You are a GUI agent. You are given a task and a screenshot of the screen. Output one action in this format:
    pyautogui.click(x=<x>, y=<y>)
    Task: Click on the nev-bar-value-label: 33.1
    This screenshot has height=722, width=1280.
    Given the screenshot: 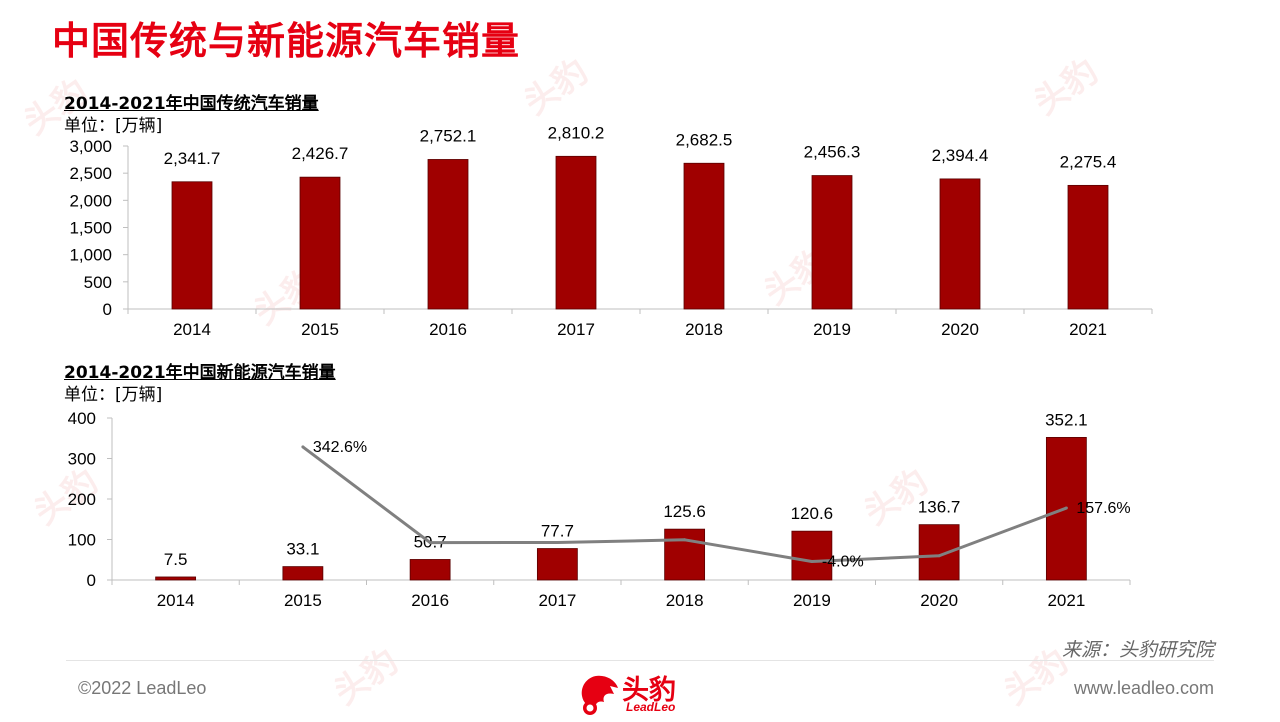 What is the action you would take?
    pyautogui.click(x=302, y=549)
    